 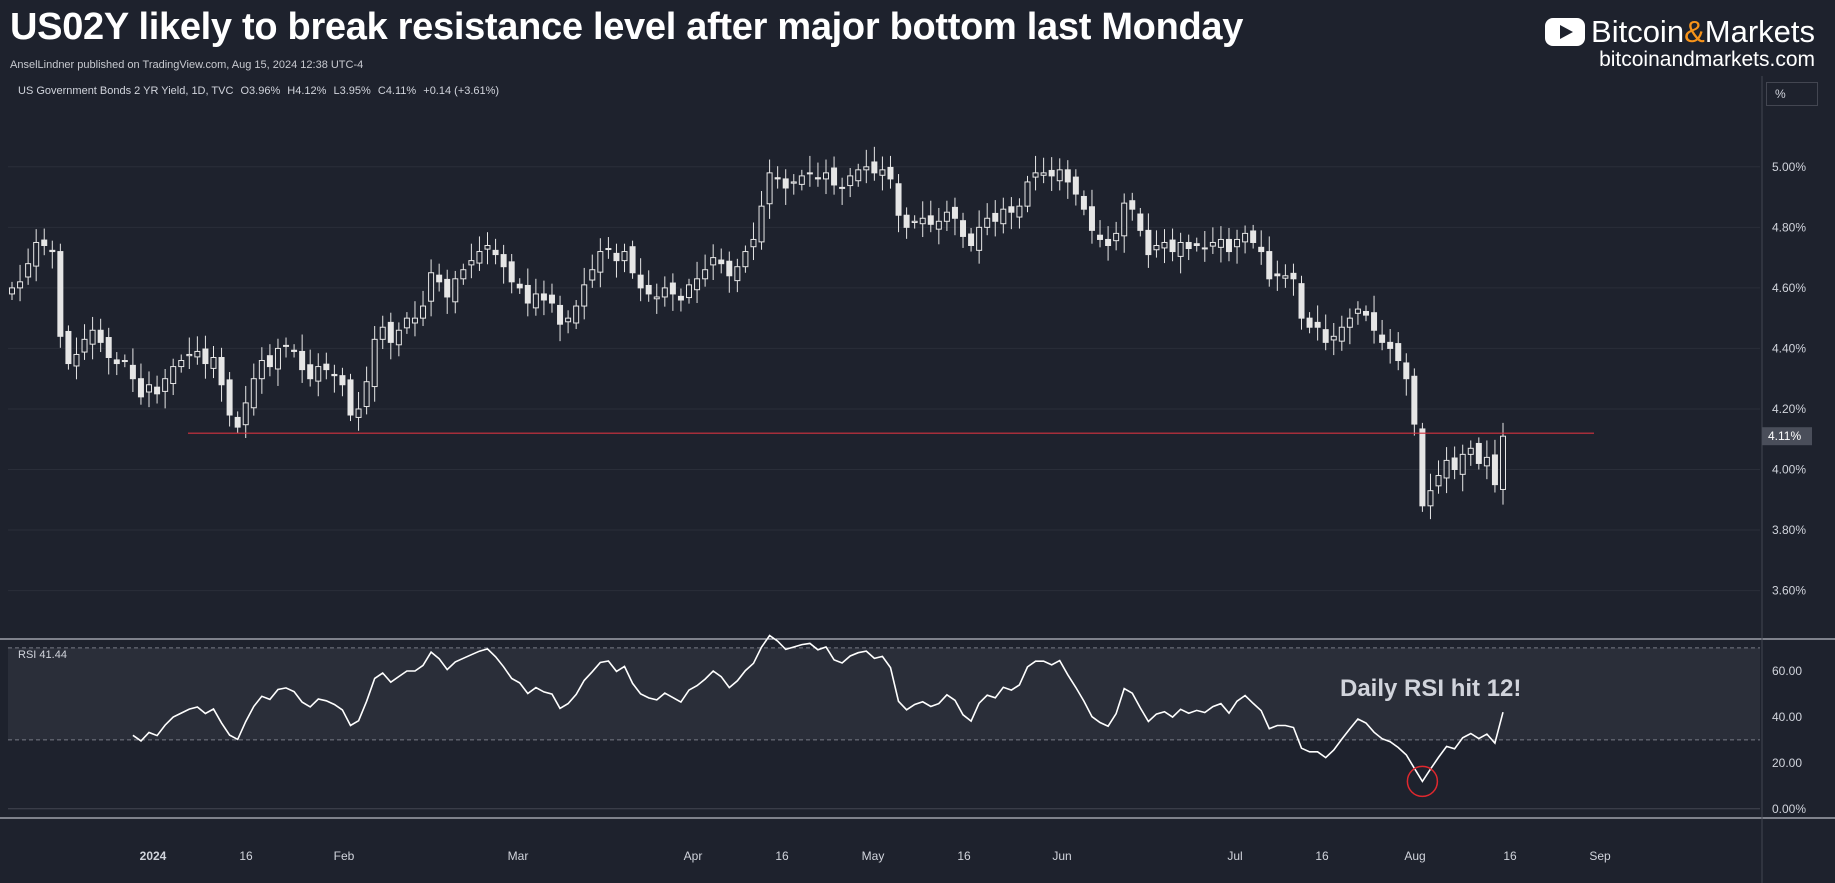 What do you see at coordinates (1789, 591) in the screenshot?
I see `price-tick-label: 3.60%` at bounding box center [1789, 591].